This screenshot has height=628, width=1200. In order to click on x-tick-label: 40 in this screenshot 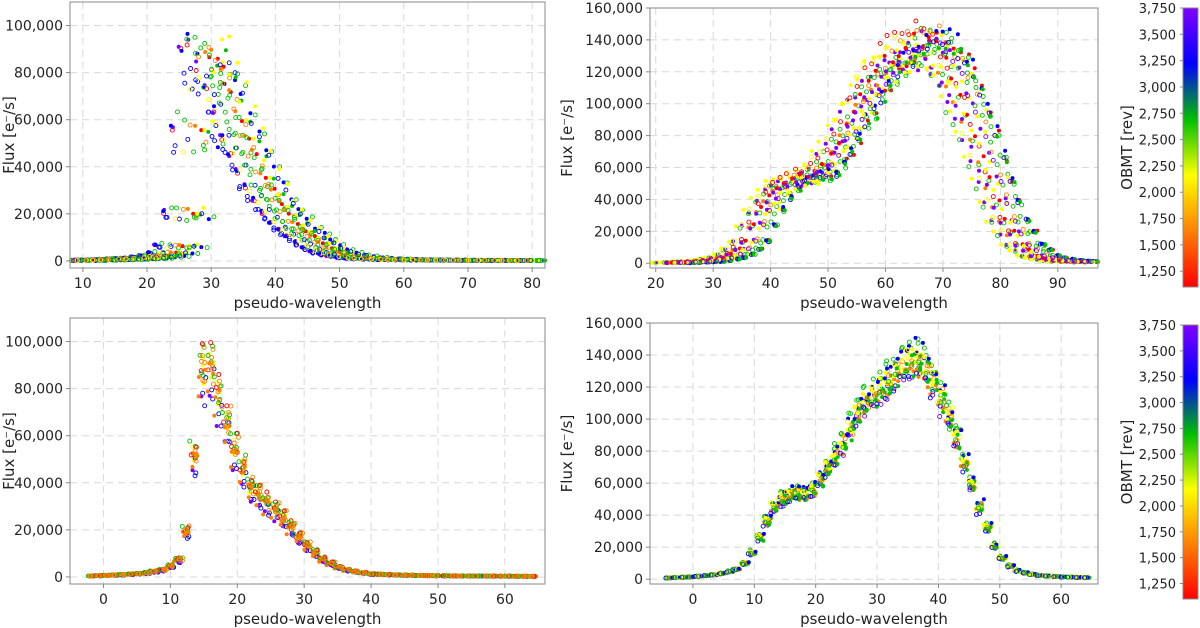, I will do `click(275, 284)`.